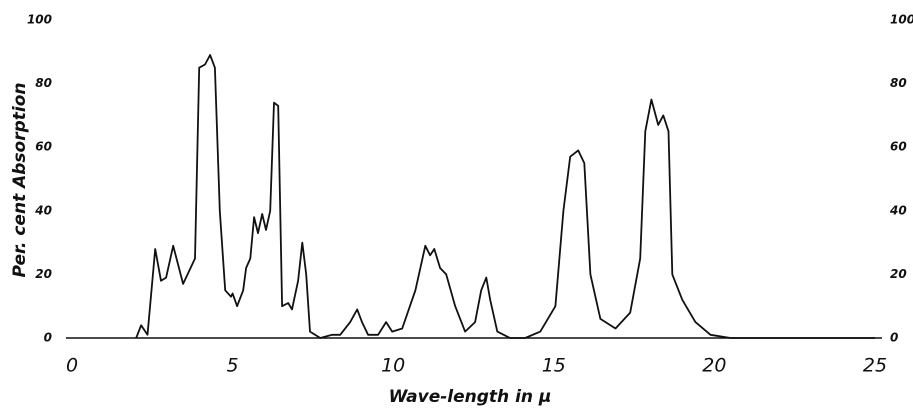 The image size is (913, 410). What do you see at coordinates (901, 20) in the screenshot?
I see `y2-tick-label: 100` at bounding box center [901, 20].